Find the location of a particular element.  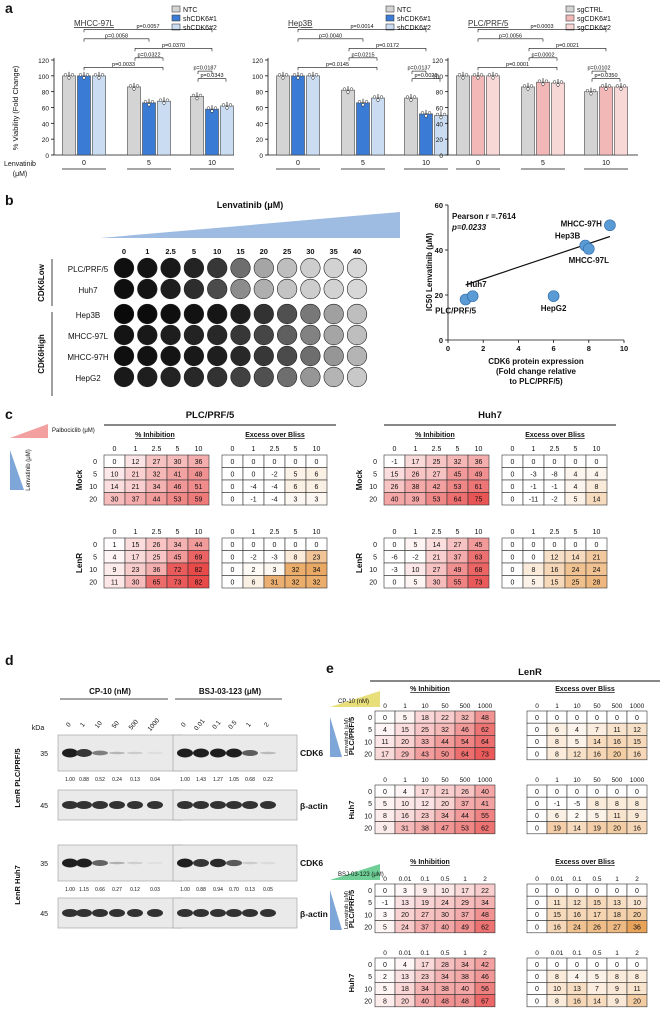

inhibition-lenr-cell is located at coordinates (478, 582).